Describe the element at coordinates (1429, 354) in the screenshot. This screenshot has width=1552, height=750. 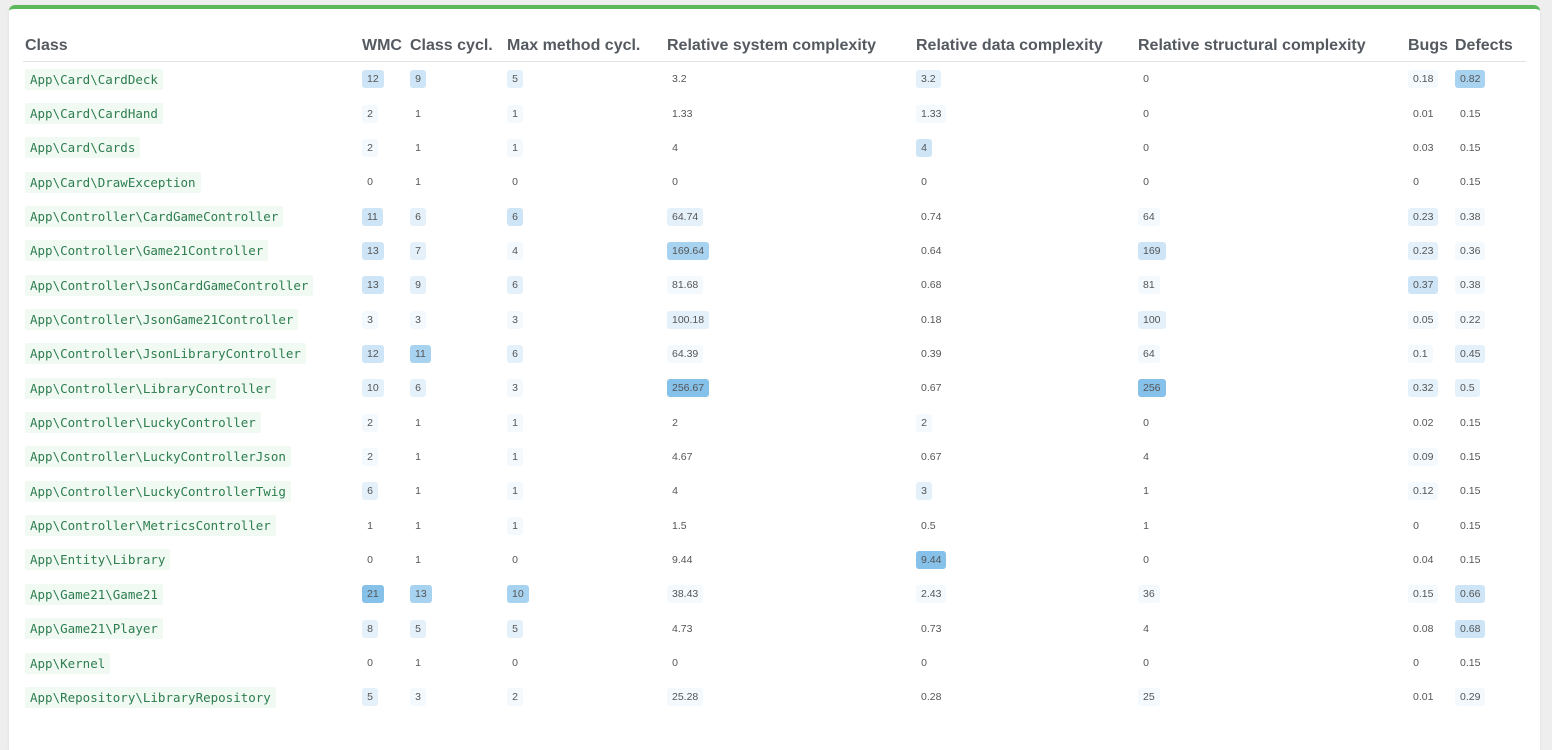
I see `cell-bugs: 0.1` at that location.